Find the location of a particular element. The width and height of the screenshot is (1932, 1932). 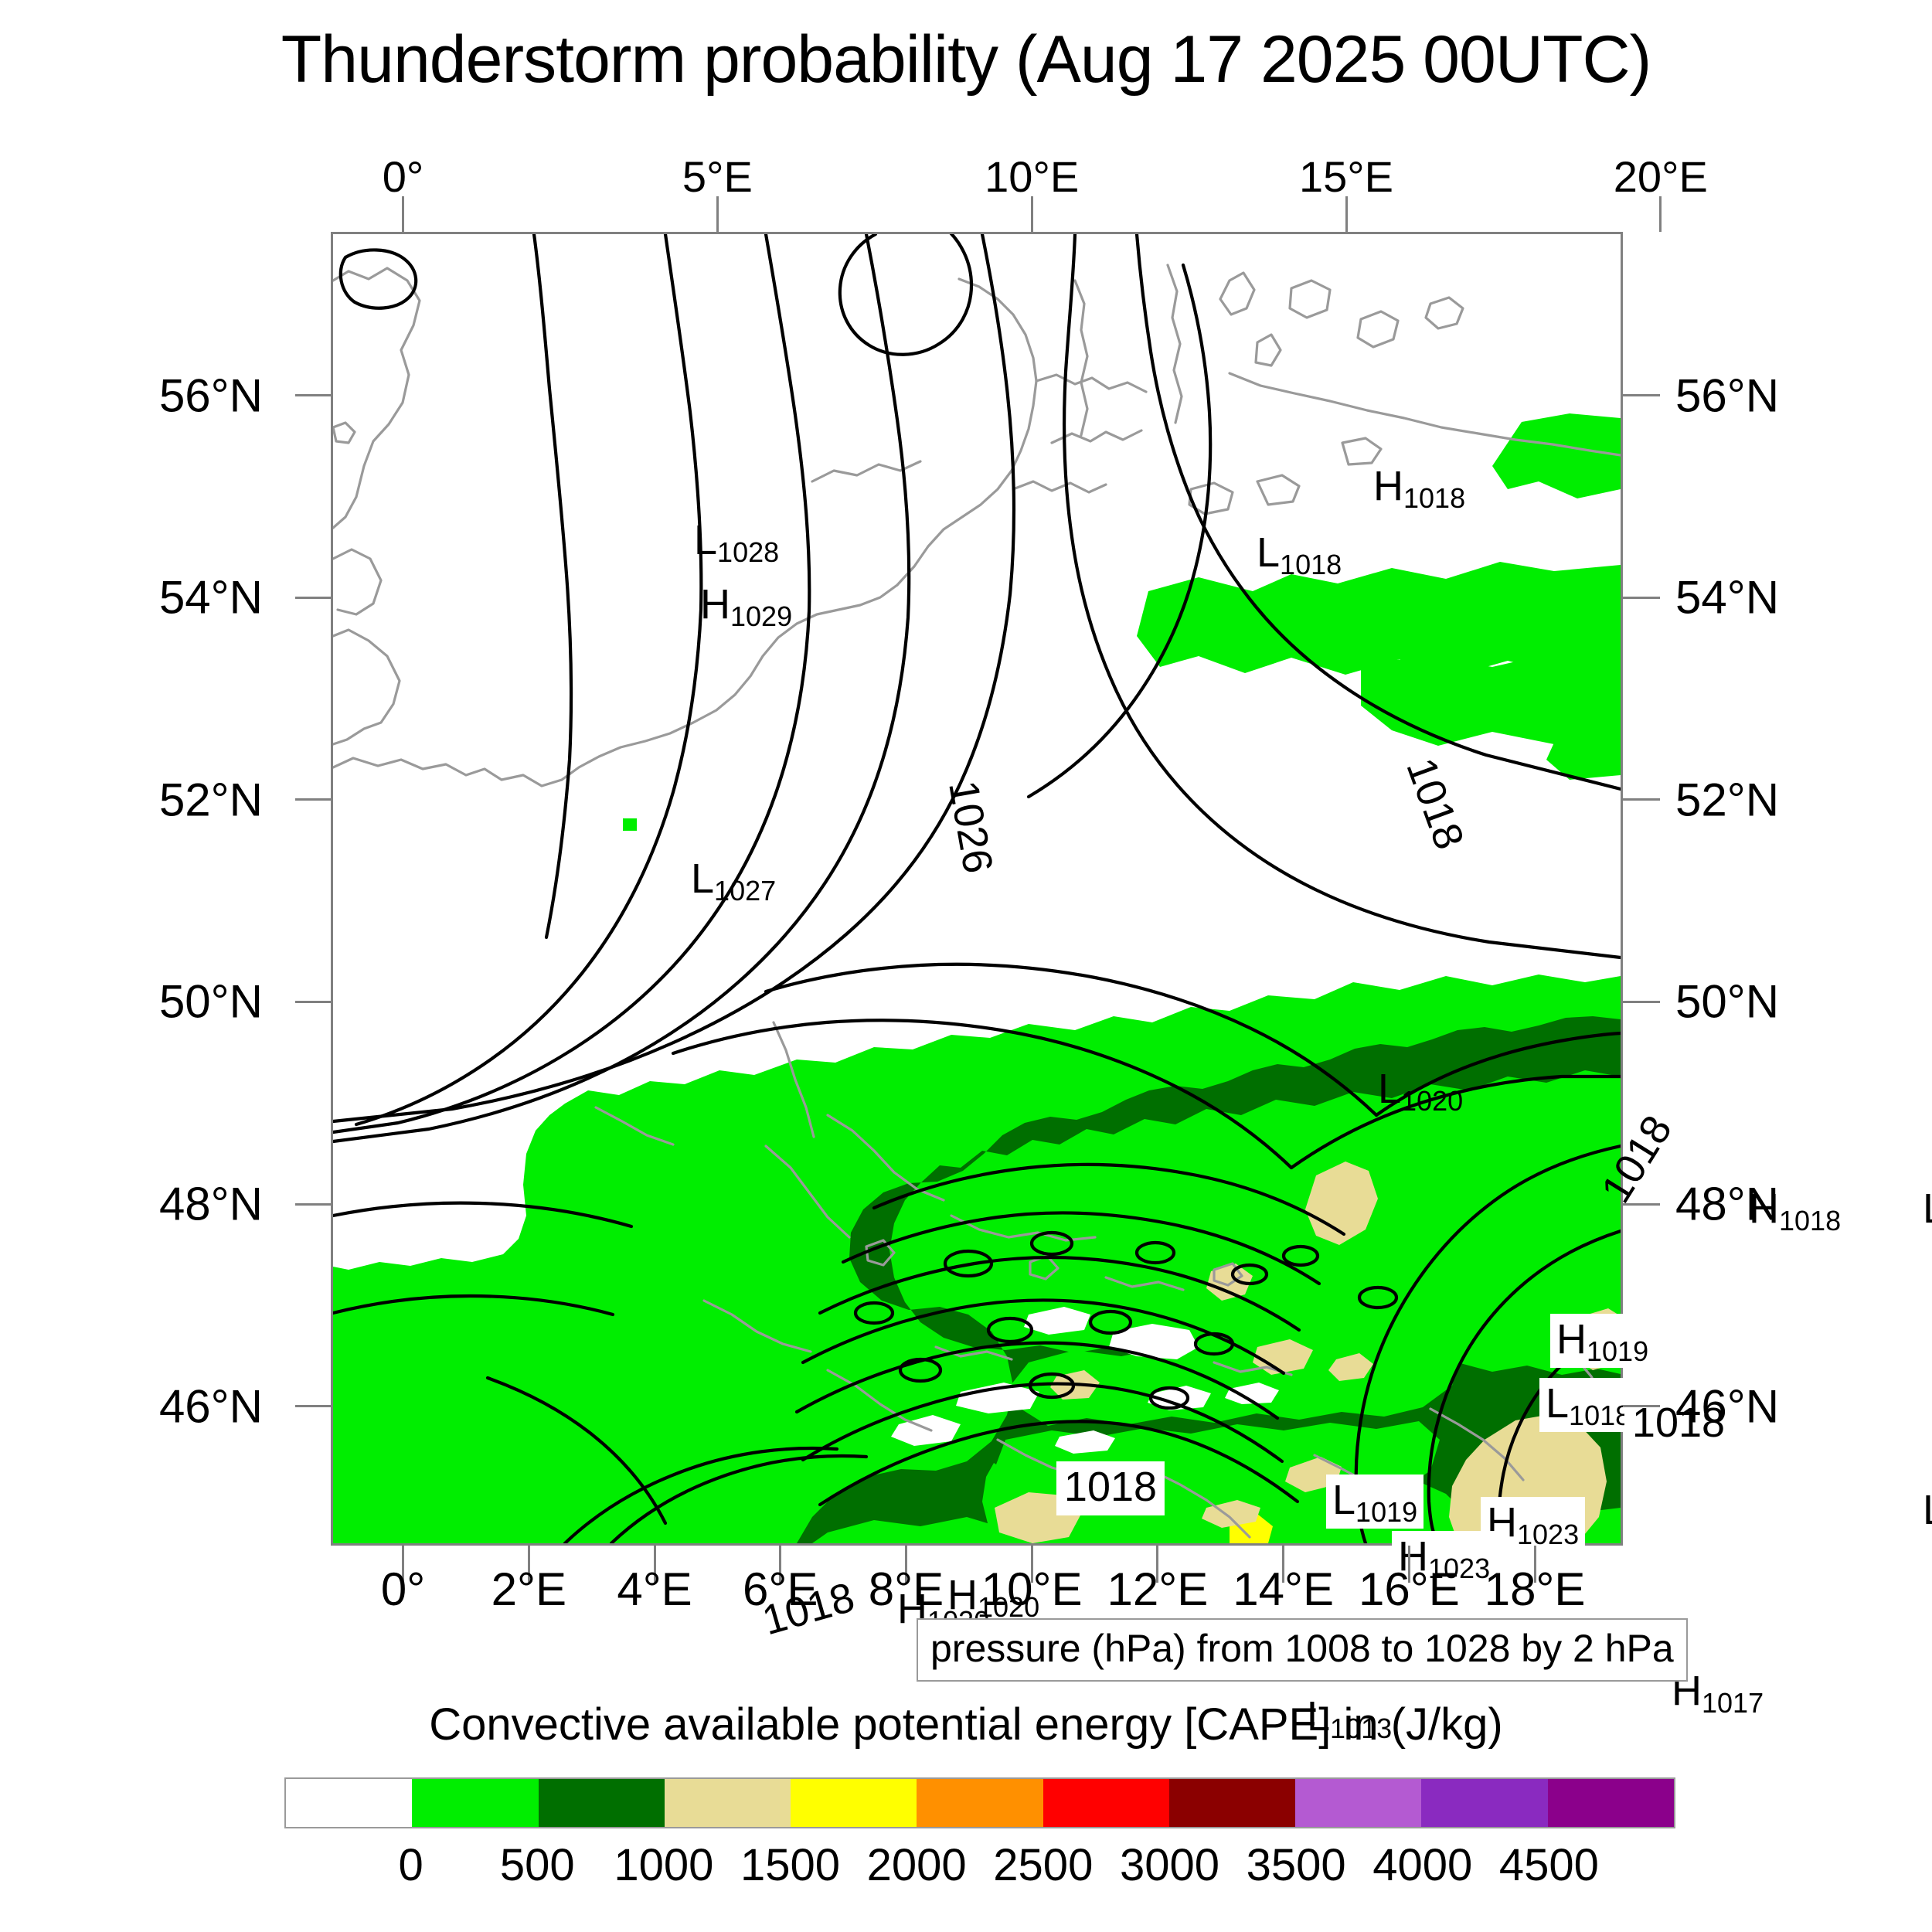

cape-colorbar is located at coordinates (979, 1802).